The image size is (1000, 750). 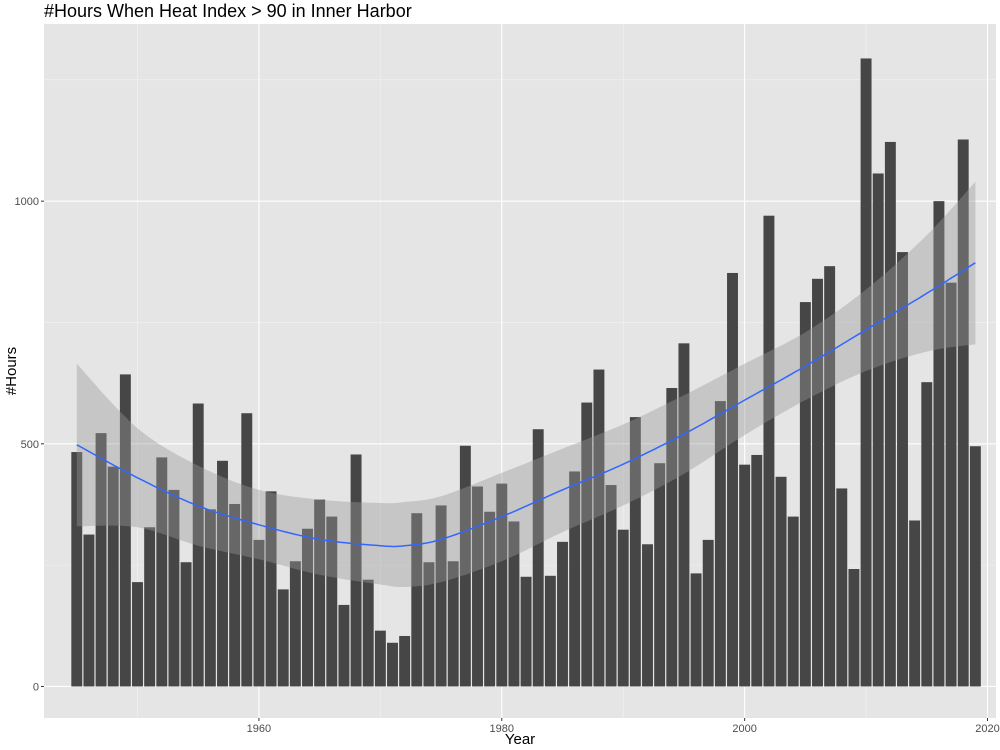 What do you see at coordinates (502, 729) in the screenshot?
I see `x-tick-label: 1980` at bounding box center [502, 729].